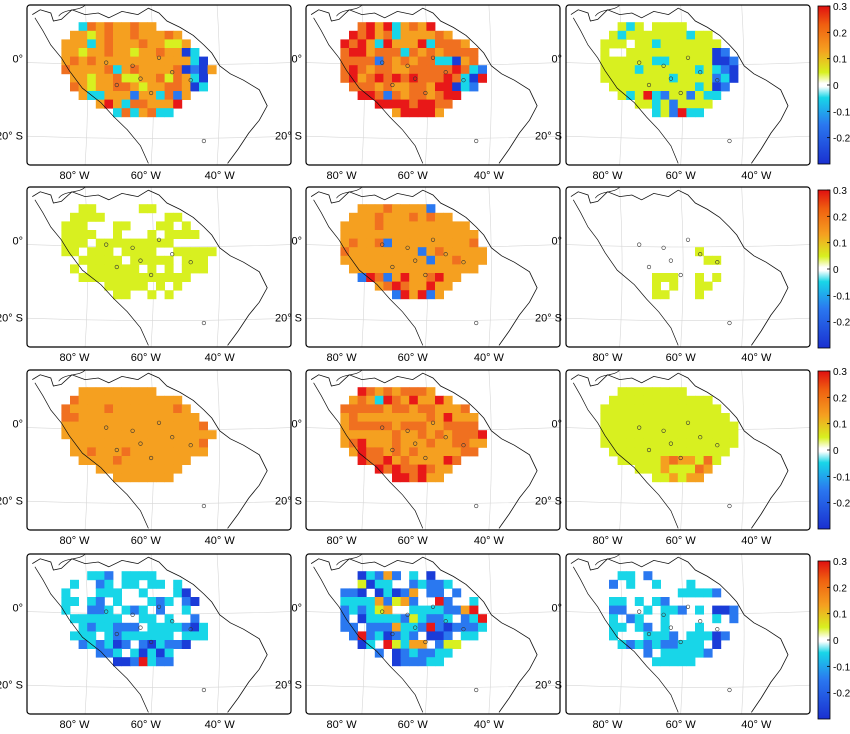 The height and width of the screenshot is (734, 850). I want to click on caribbean-coast, so click(72, 560).